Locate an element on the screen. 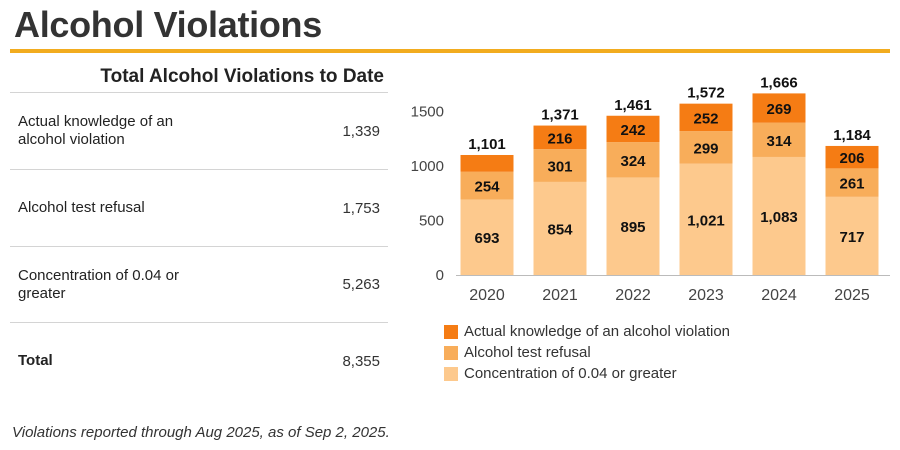  summary-row-label: Actual knowledge of an alcohol violation is located at coordinates (96, 130).